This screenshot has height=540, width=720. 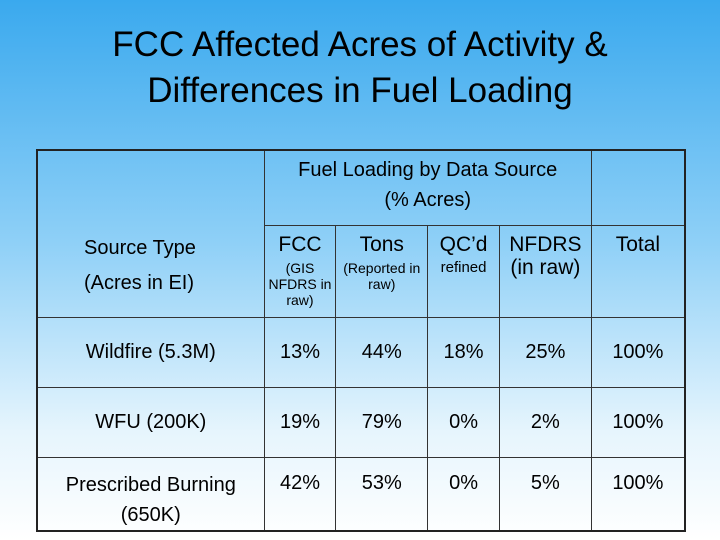 I want to click on cell-value: 13%, so click(x=300, y=352).